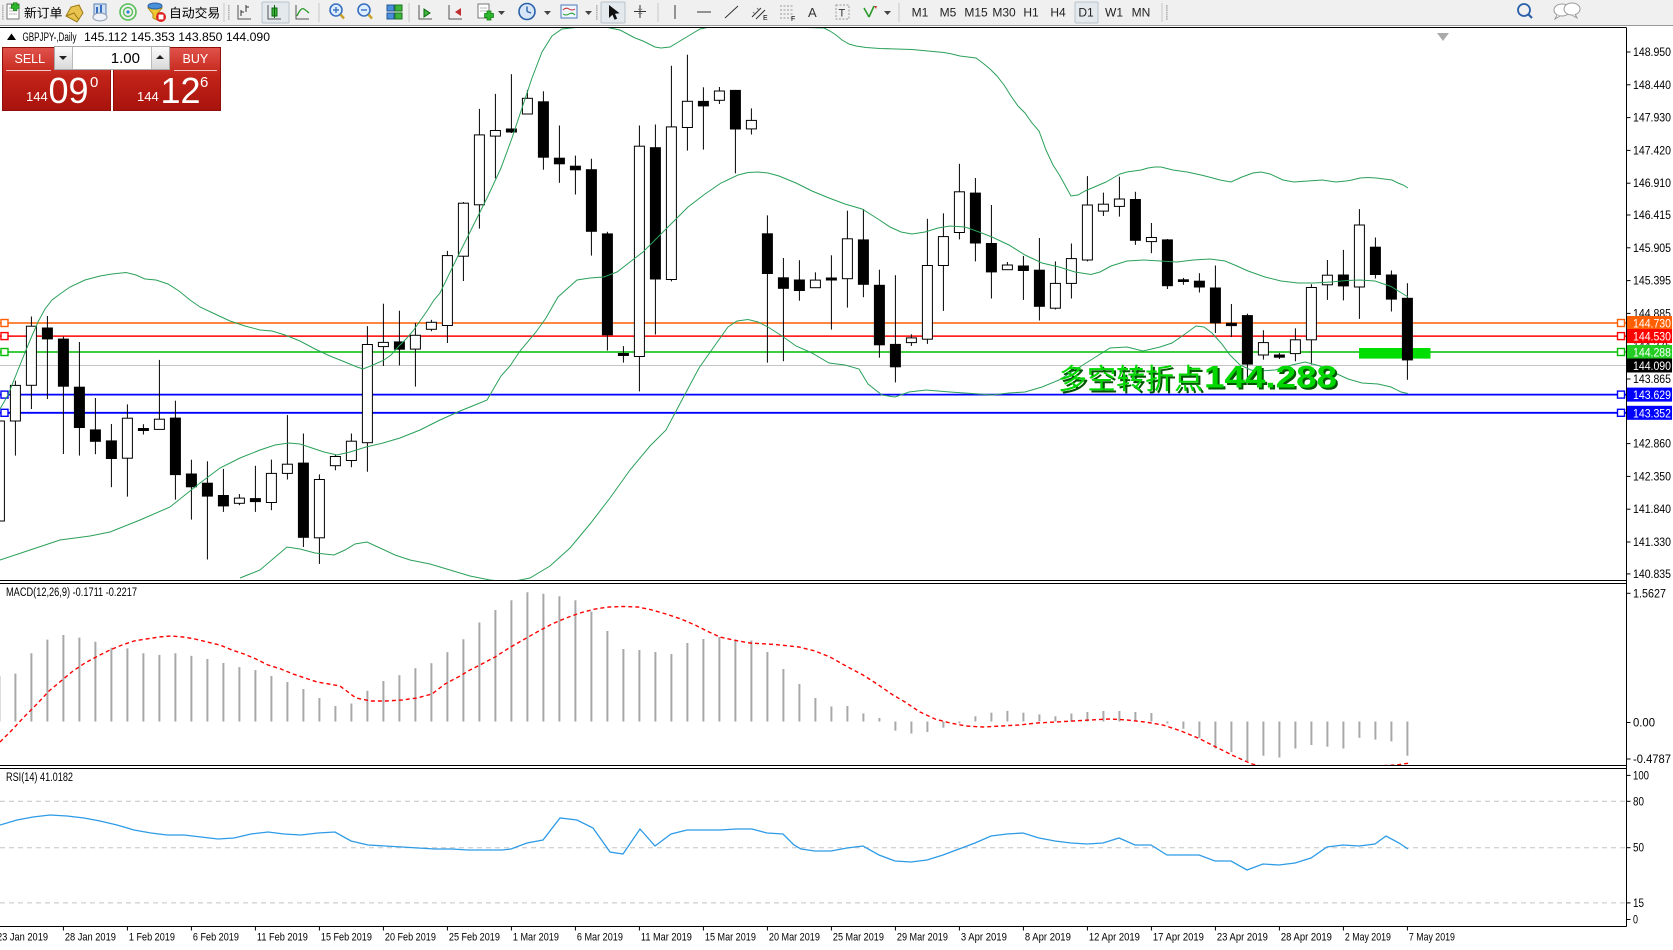 The width and height of the screenshot is (1673, 950). Describe the element at coordinates (1058, 13) in the screenshot. I see `svg-text: H4` at that location.